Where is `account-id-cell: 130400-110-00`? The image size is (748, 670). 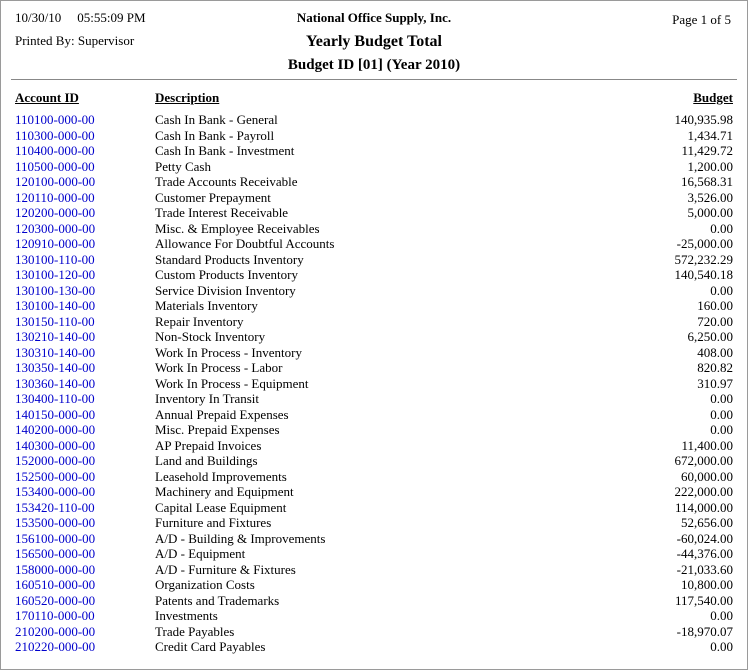 account-id-cell: 130400-110-00 is located at coordinates (78, 399).